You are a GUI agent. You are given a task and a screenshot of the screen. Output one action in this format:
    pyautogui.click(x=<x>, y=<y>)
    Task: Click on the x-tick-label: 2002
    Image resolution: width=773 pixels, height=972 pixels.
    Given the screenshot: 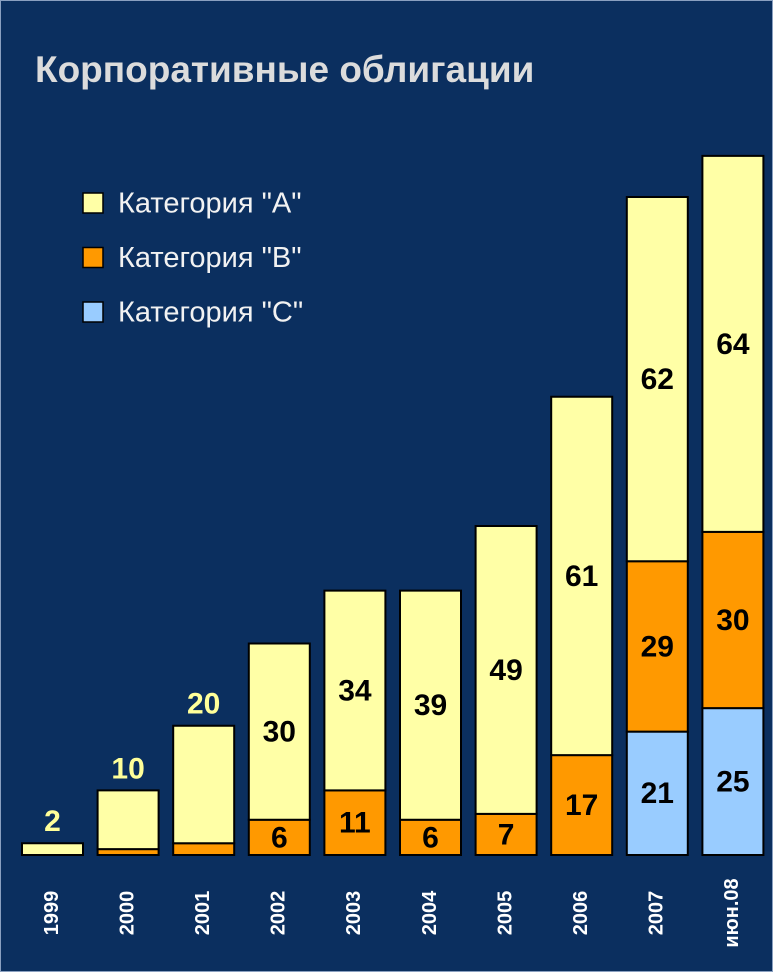 What is the action you would take?
    pyautogui.click(x=279, y=913)
    